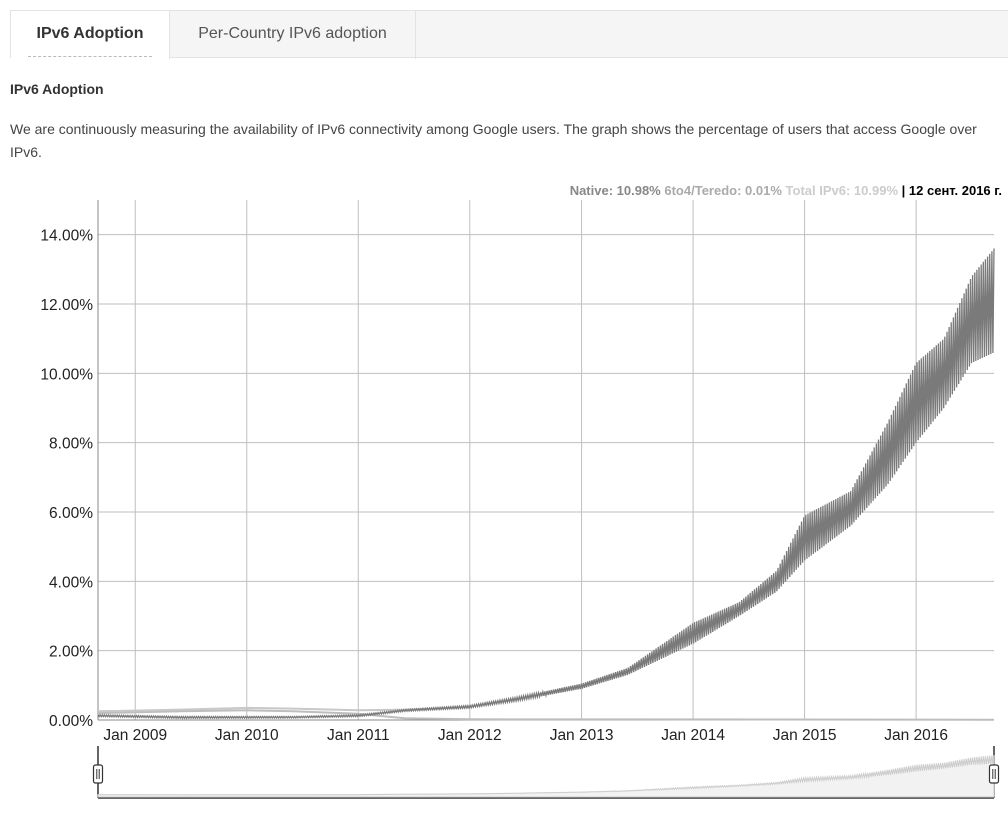 This screenshot has width=1008, height=814. What do you see at coordinates (66, 305) in the screenshot?
I see `y-tick-label: 12.00%` at bounding box center [66, 305].